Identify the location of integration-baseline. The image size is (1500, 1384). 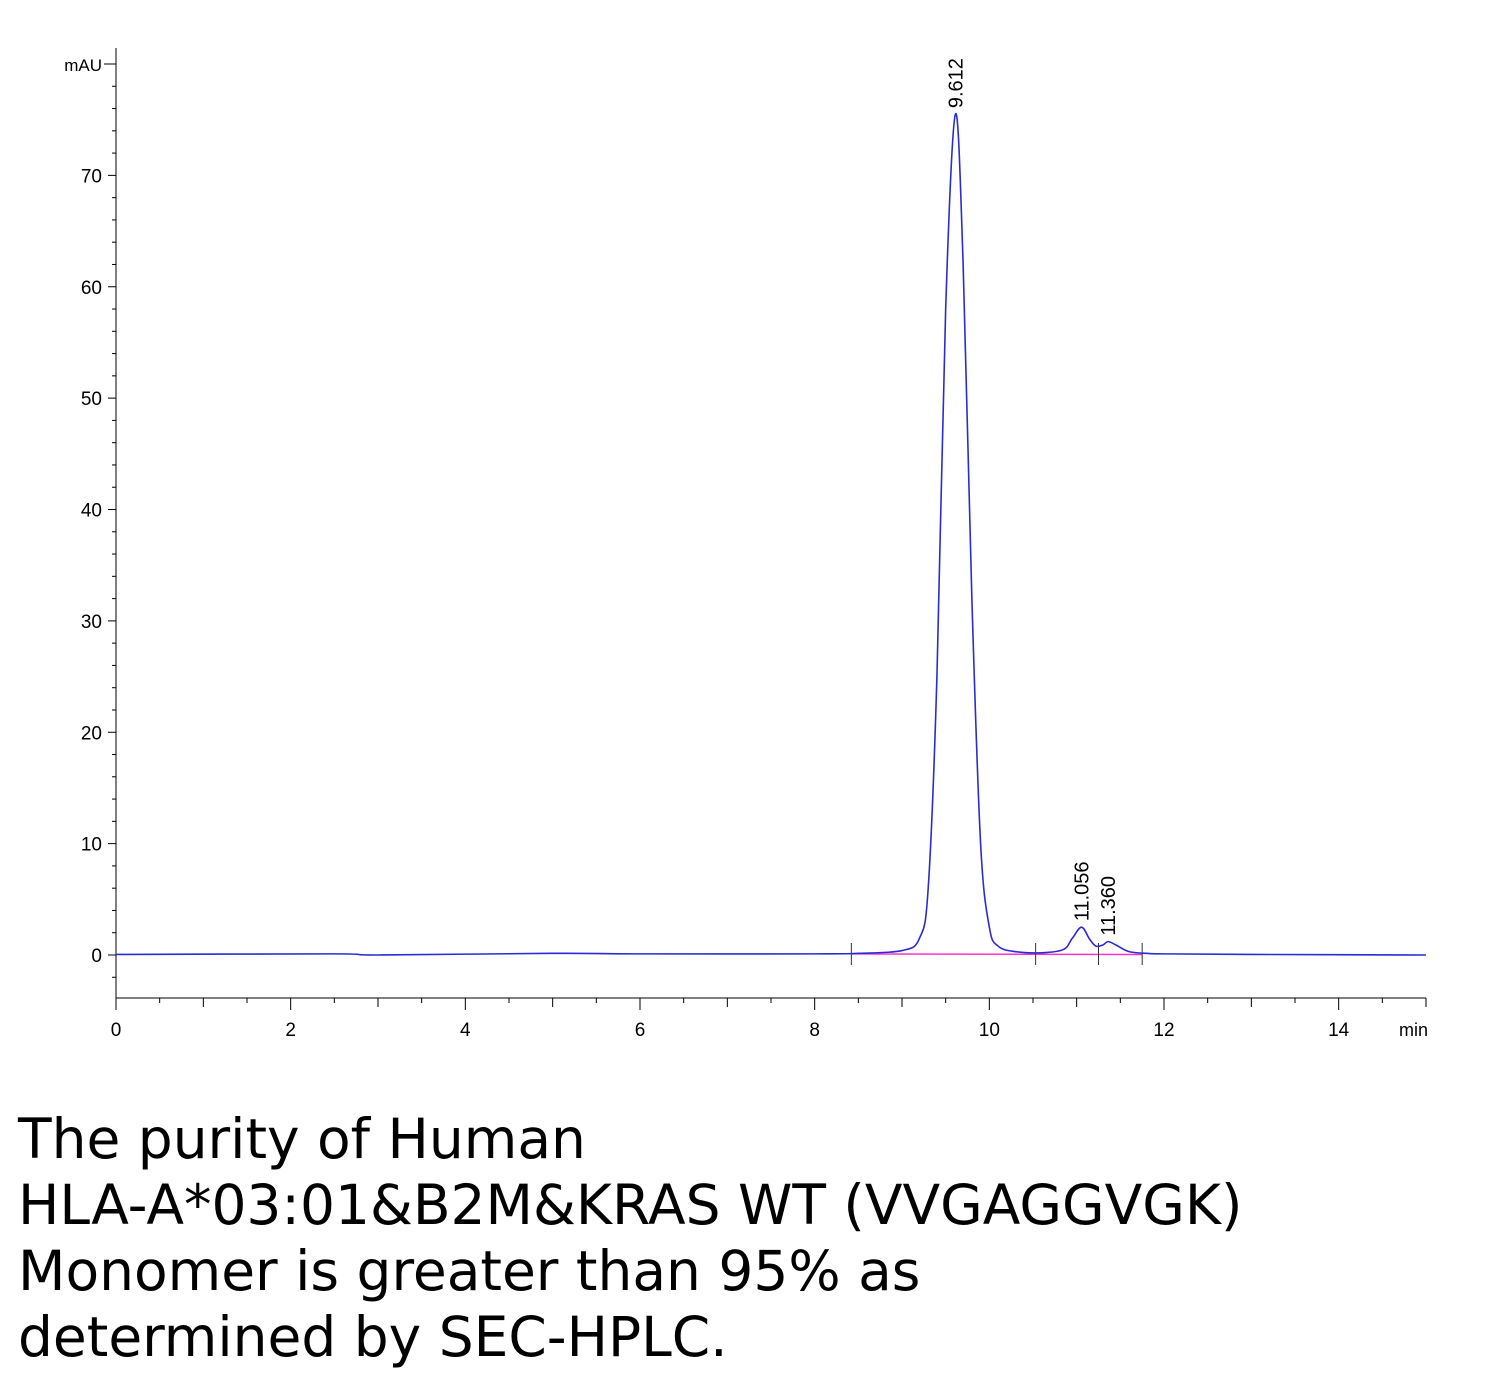
(997, 954).